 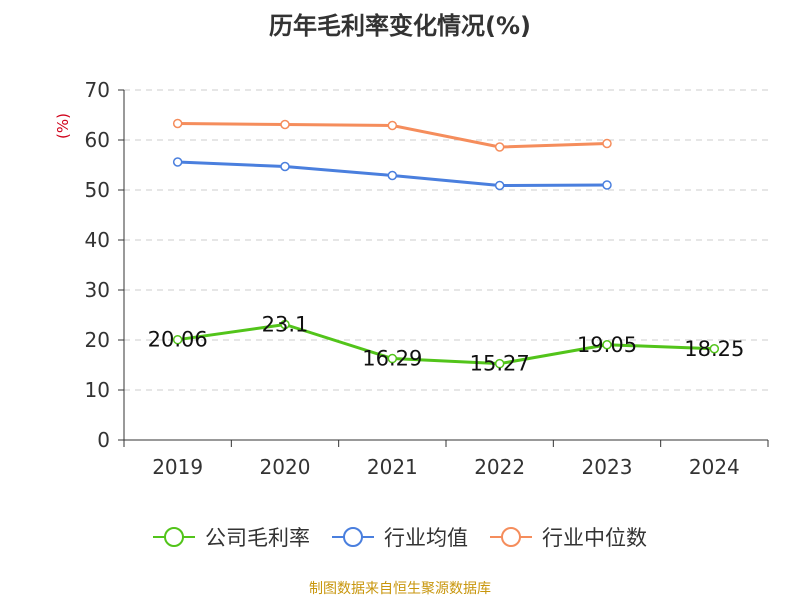 What do you see at coordinates (607, 467) in the screenshot?
I see `x-tick-label: 2023` at bounding box center [607, 467].